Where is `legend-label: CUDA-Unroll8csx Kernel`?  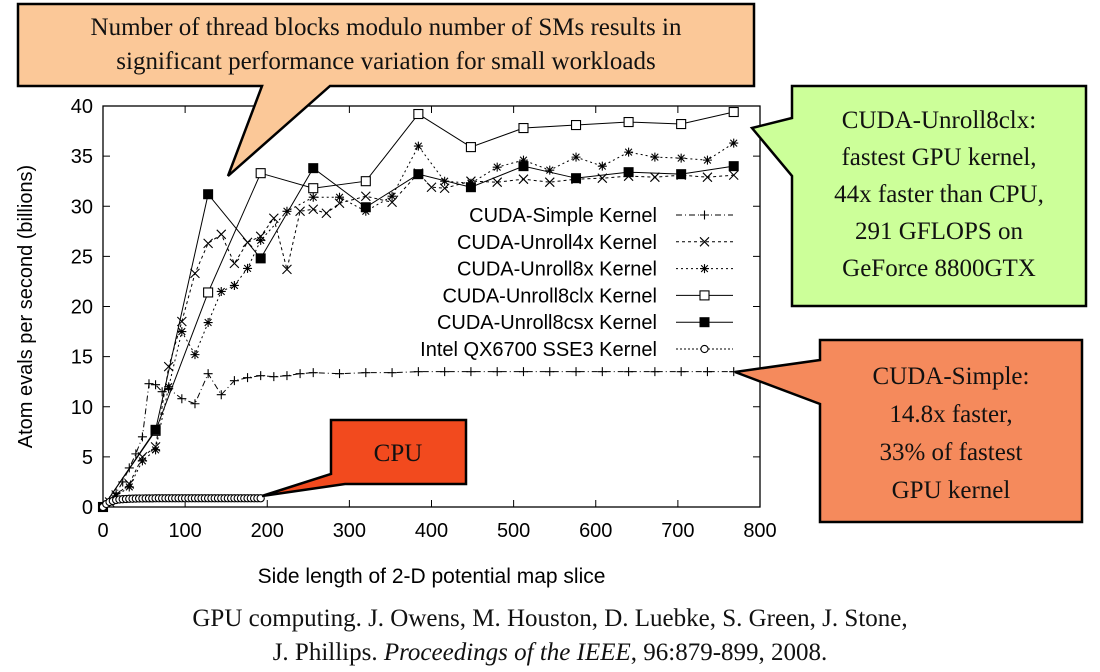
legend-label: CUDA-Unroll8csx Kernel is located at coordinates (547, 323).